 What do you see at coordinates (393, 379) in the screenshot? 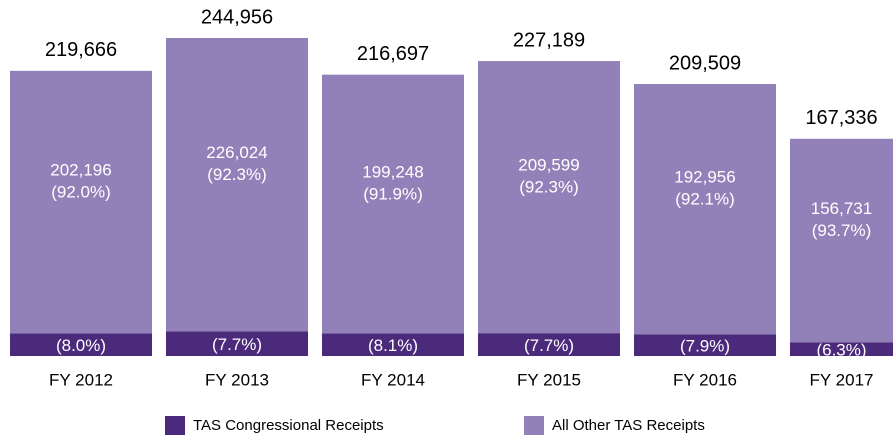
I see `x-tick-label: FY 2014` at bounding box center [393, 379].